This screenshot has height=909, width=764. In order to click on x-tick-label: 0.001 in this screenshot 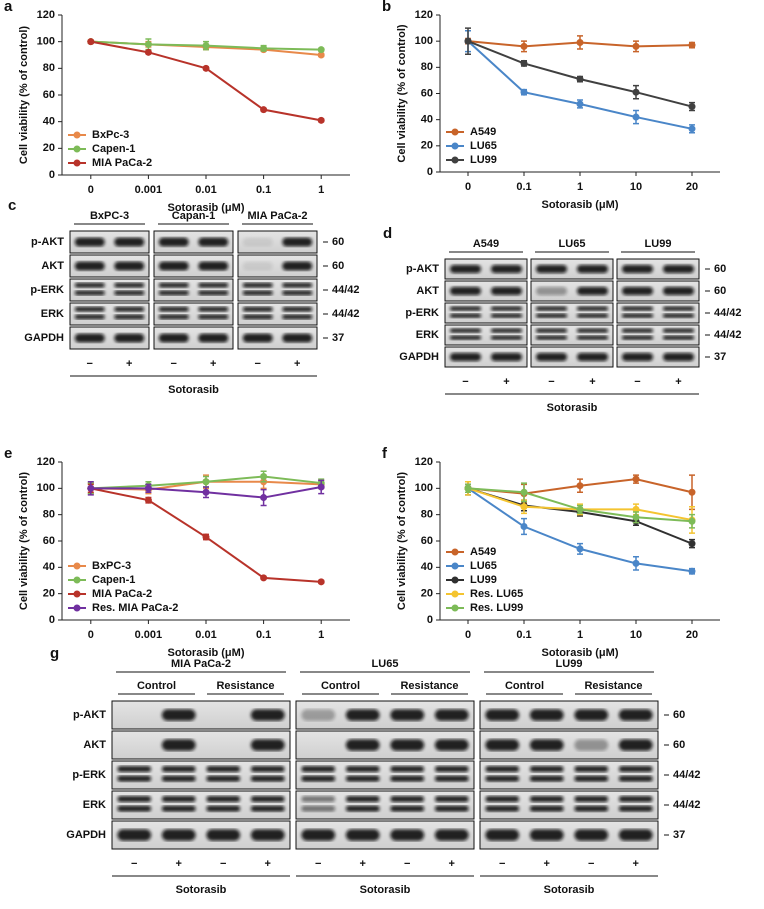, I will do `click(149, 190)`.